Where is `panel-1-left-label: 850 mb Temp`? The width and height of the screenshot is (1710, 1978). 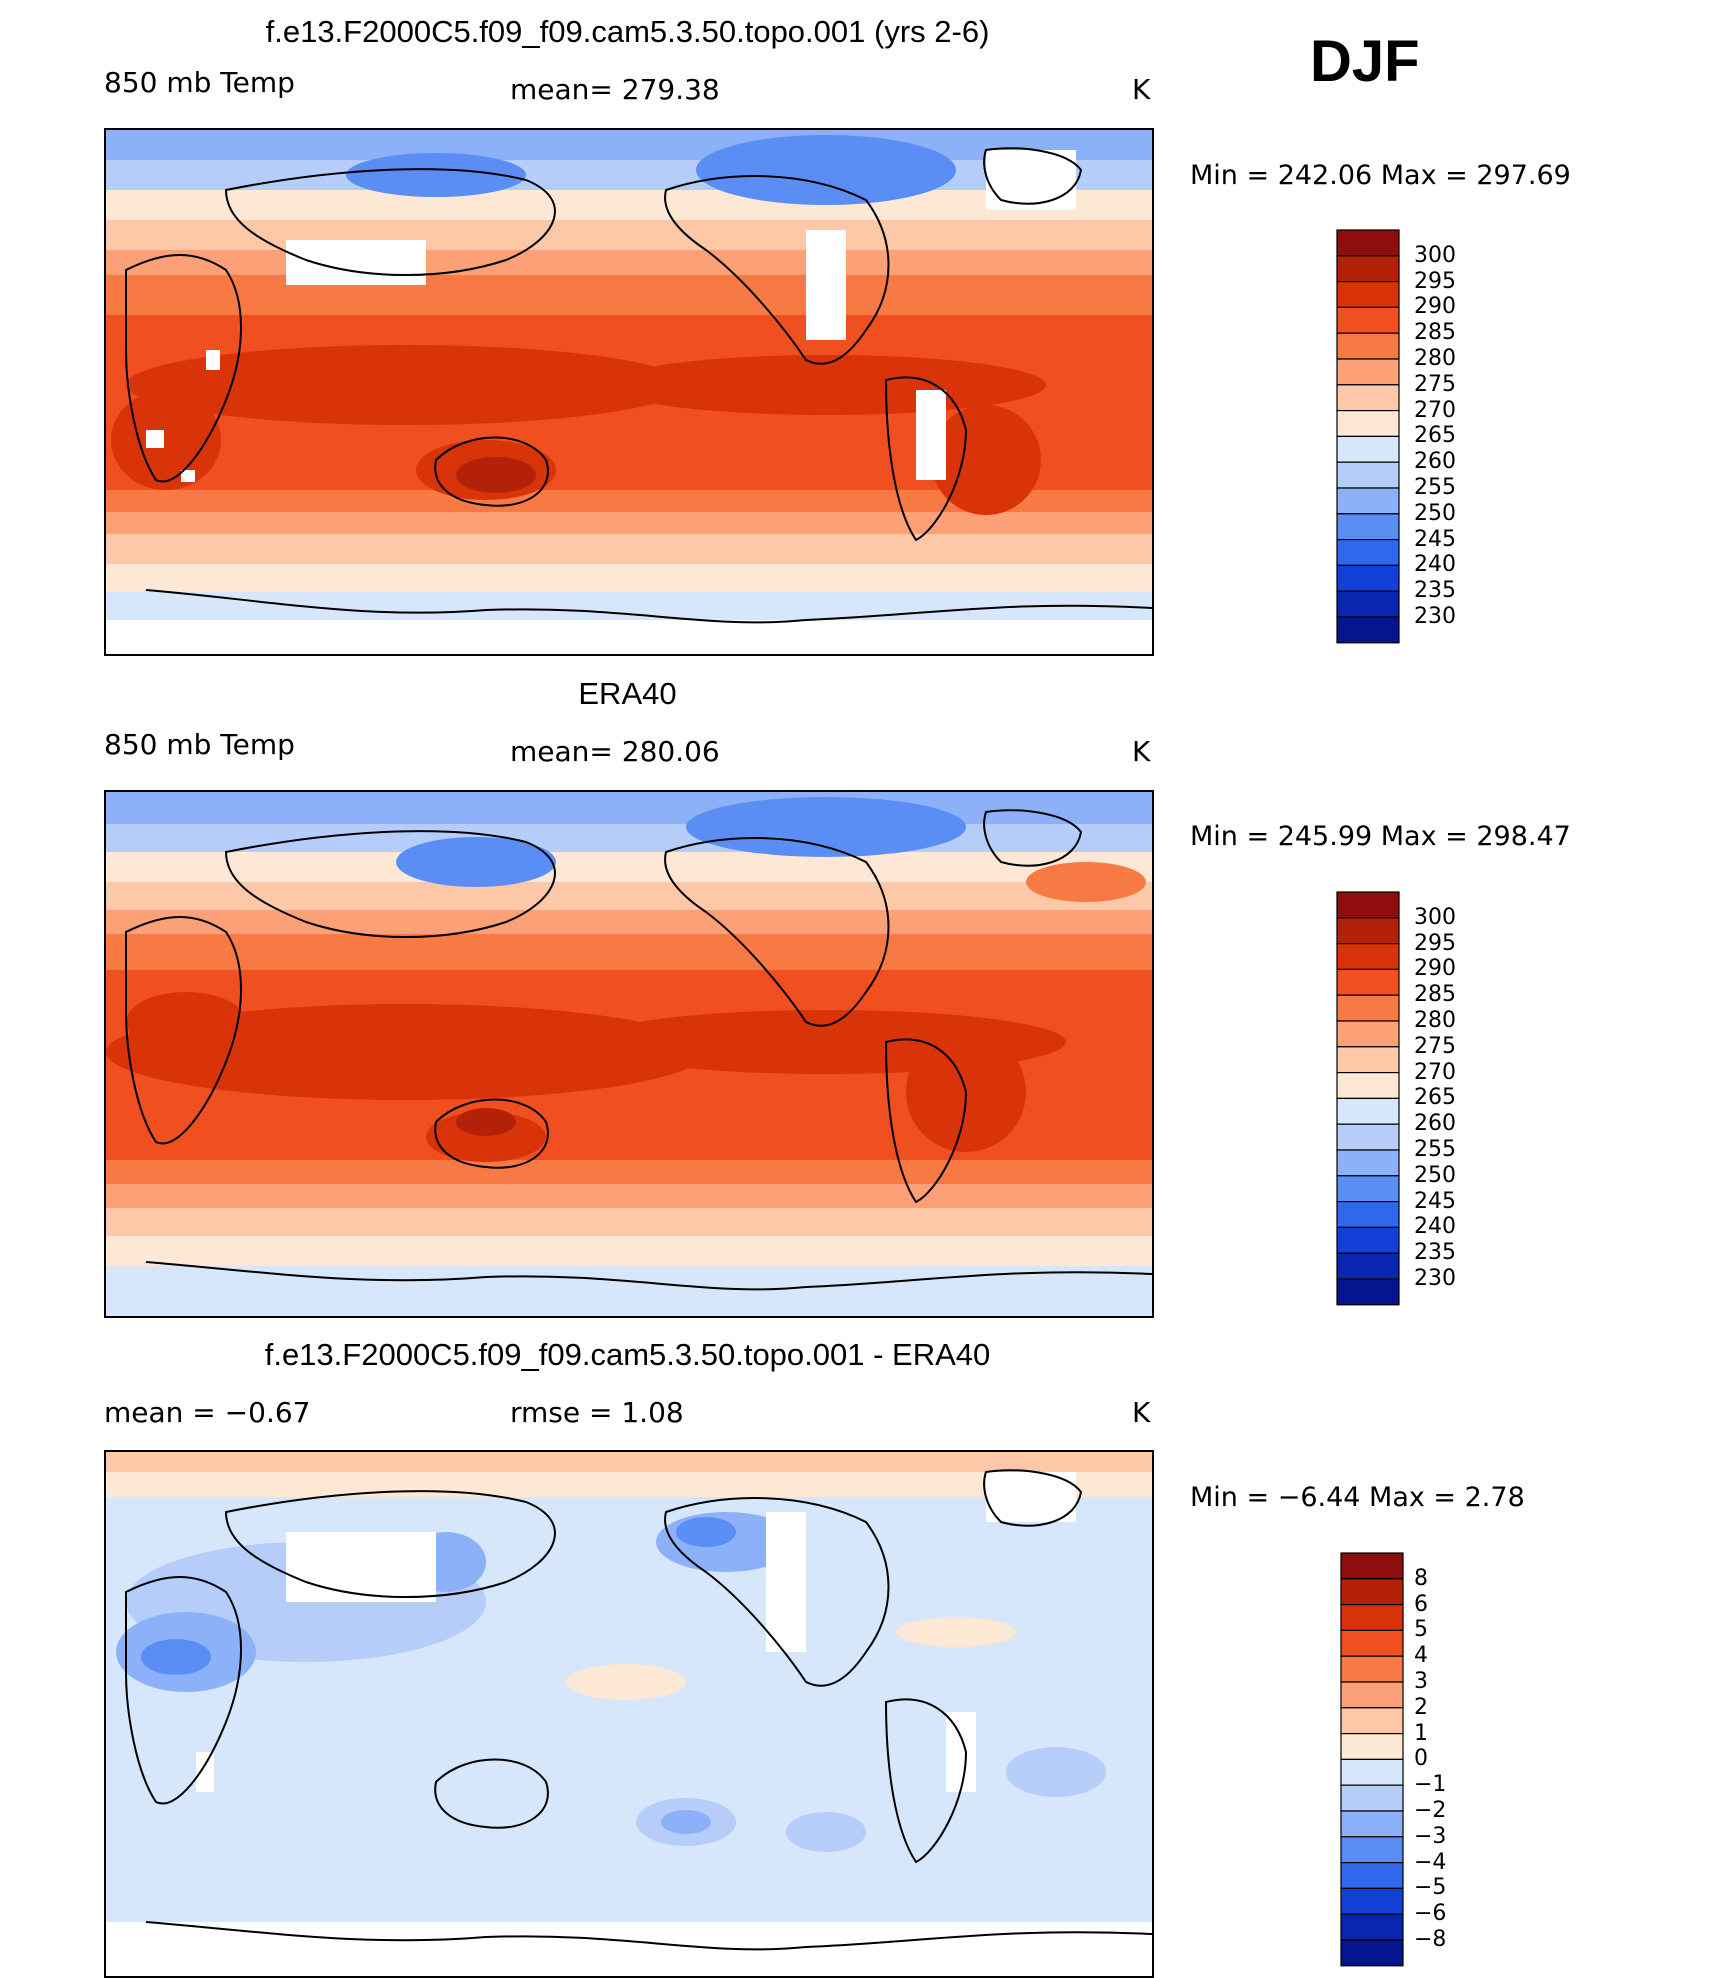
panel-1-left-label: 850 mb Temp is located at coordinates (199, 82).